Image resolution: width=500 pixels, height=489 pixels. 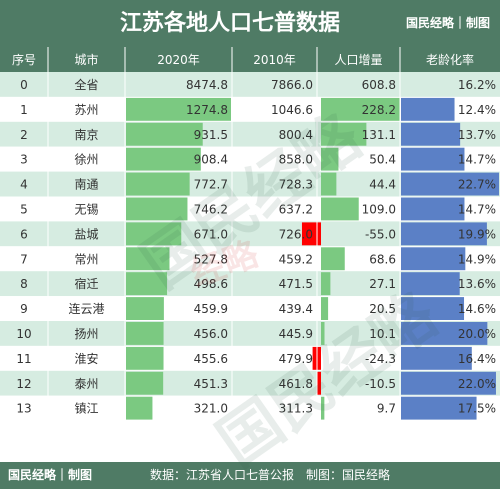 I want to click on table-cell-p2010: 1046.6, so click(x=292, y=110).